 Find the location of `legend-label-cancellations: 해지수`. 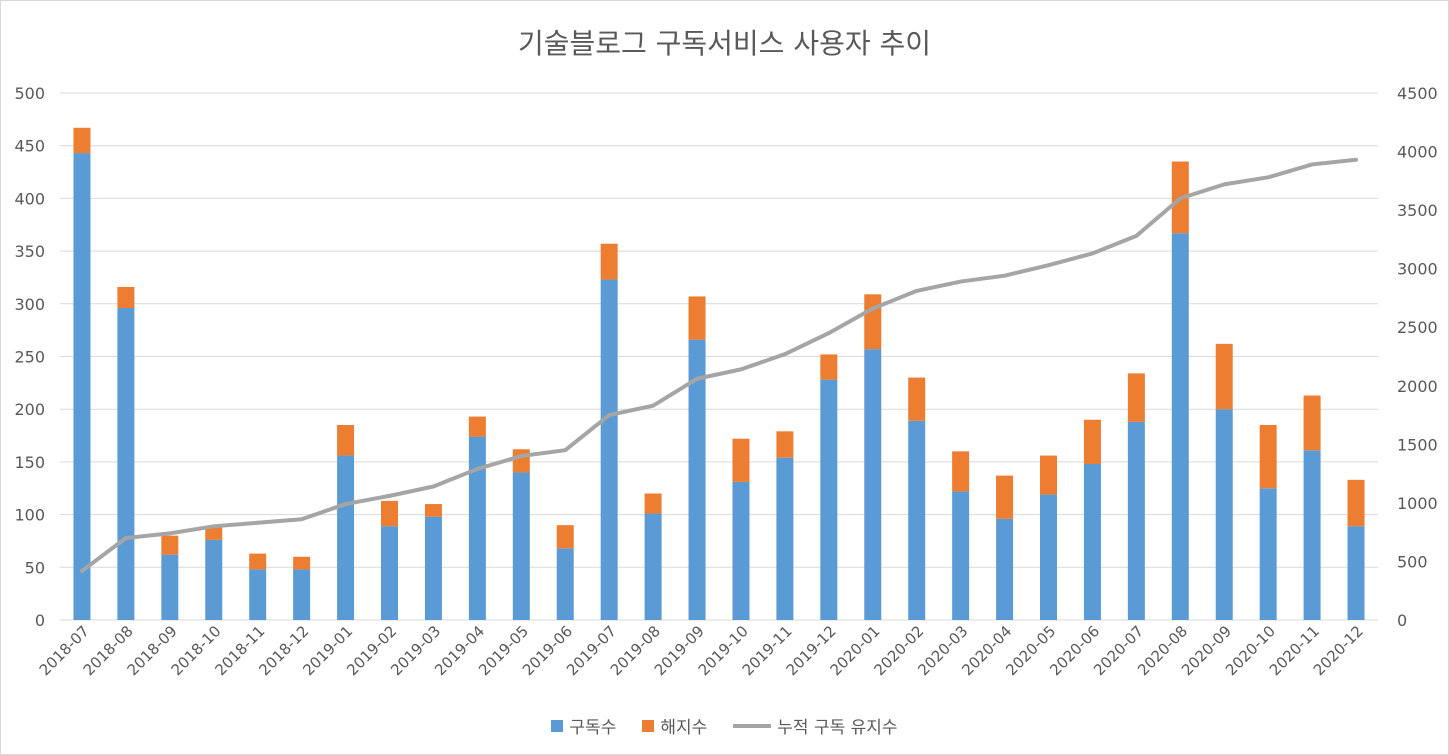

legend-label-cancellations: 해지수 is located at coordinates (684, 728).